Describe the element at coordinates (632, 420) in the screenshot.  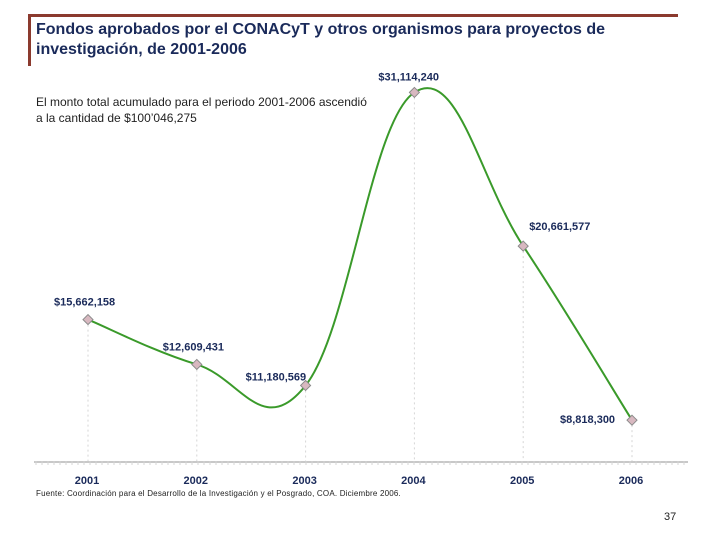
I see `data-point-2006` at that location.